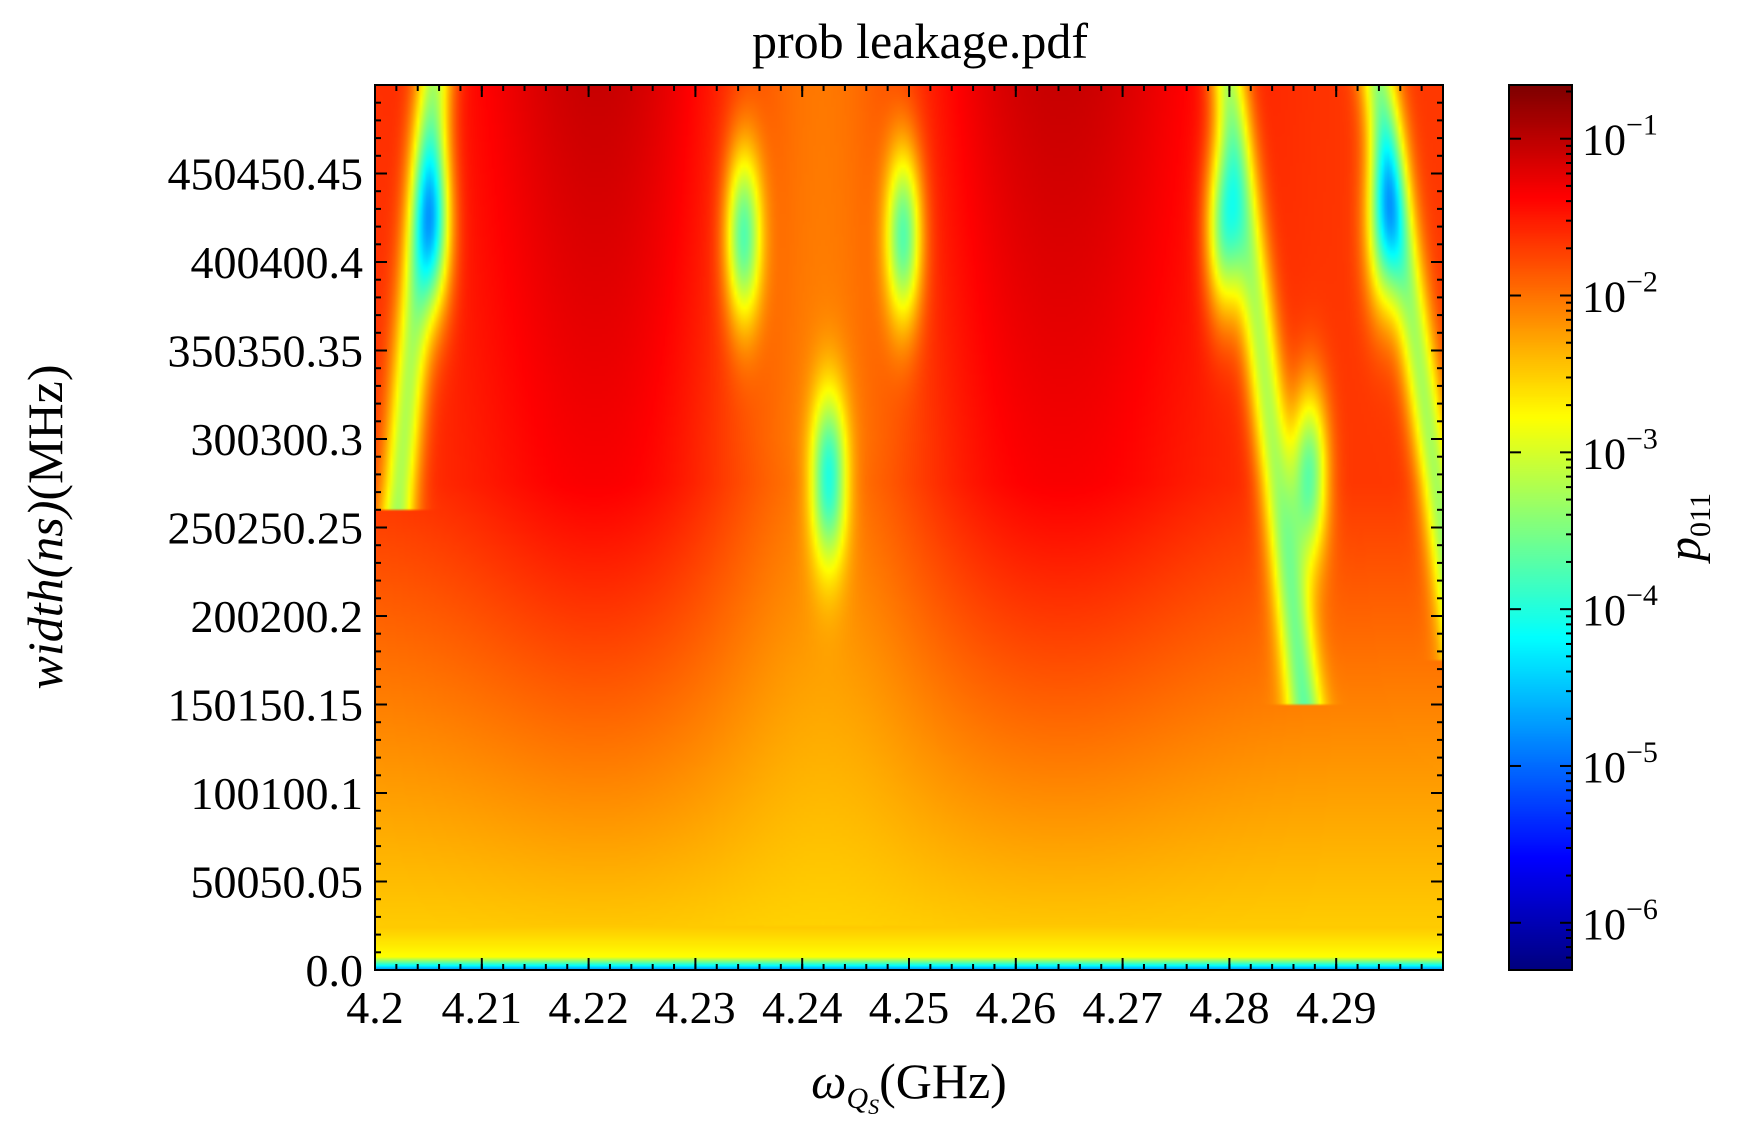  What do you see at coordinates (695, 1007) in the screenshot?
I see `x-tick-label: 4.23` at bounding box center [695, 1007].